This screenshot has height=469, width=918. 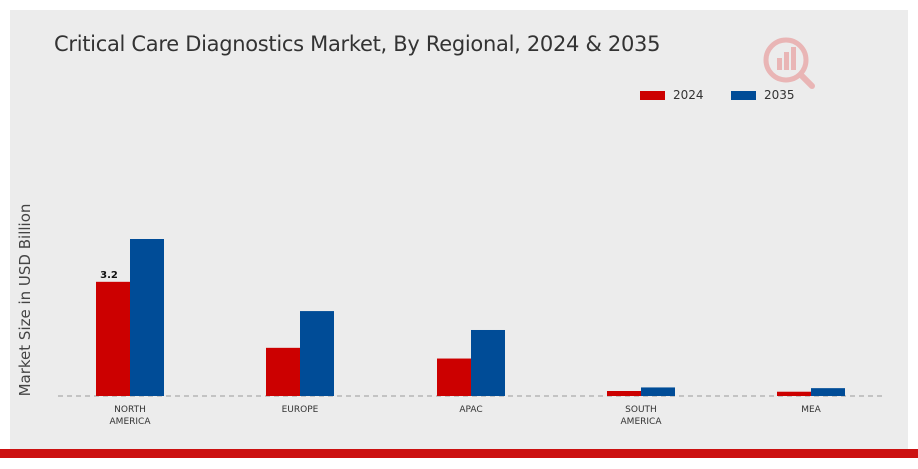 What do you see at coordinates (113, 338) in the screenshot?
I see `bar-2024-north-america` at bounding box center [113, 338].